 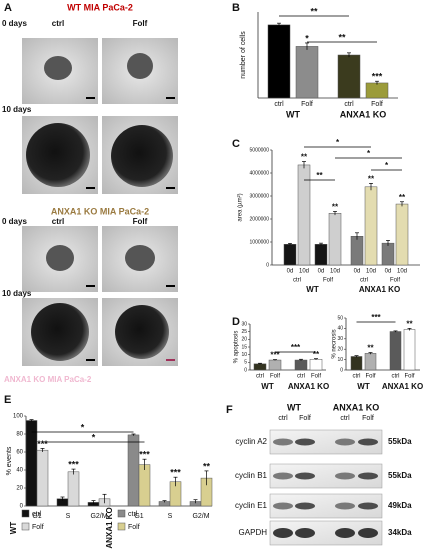 I want to click on y-tick-label: 30, so click(x=340, y=339).